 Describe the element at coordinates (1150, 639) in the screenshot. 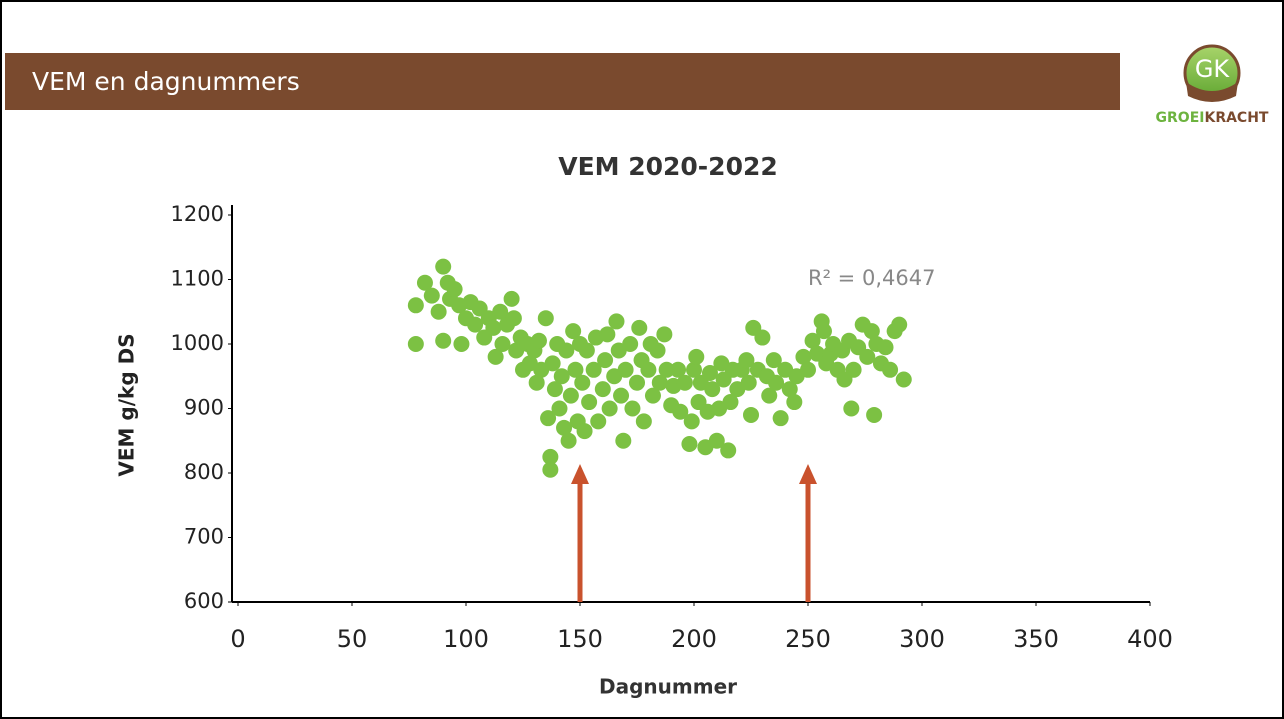

I see `x-tick-label: 400` at that location.